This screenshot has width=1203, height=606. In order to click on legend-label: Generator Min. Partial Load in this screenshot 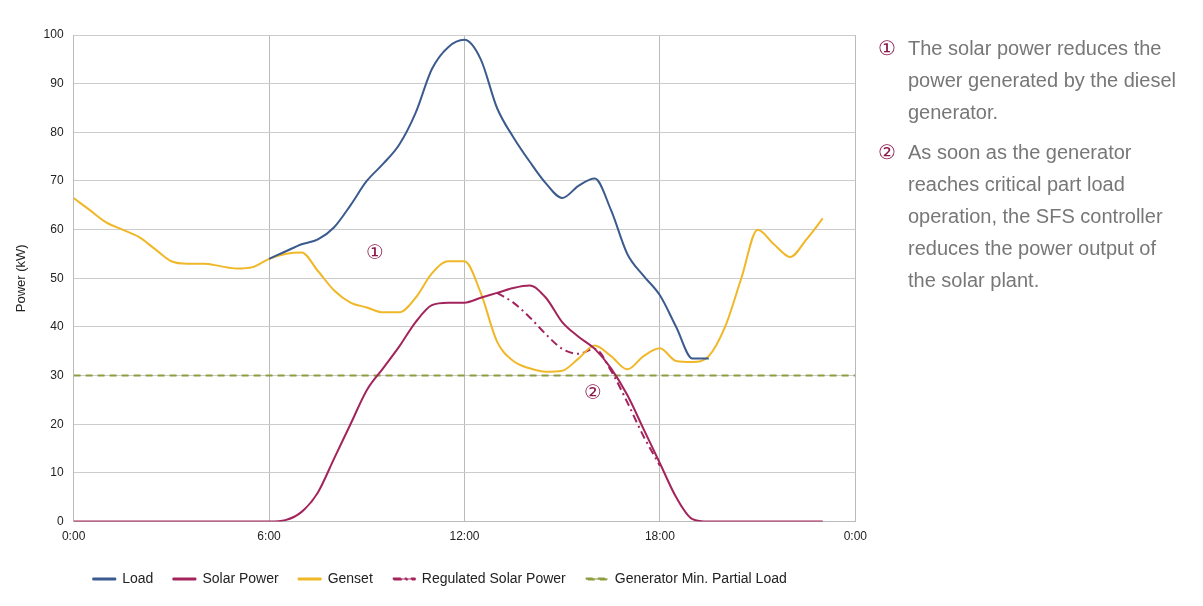, I will do `click(700, 577)`.